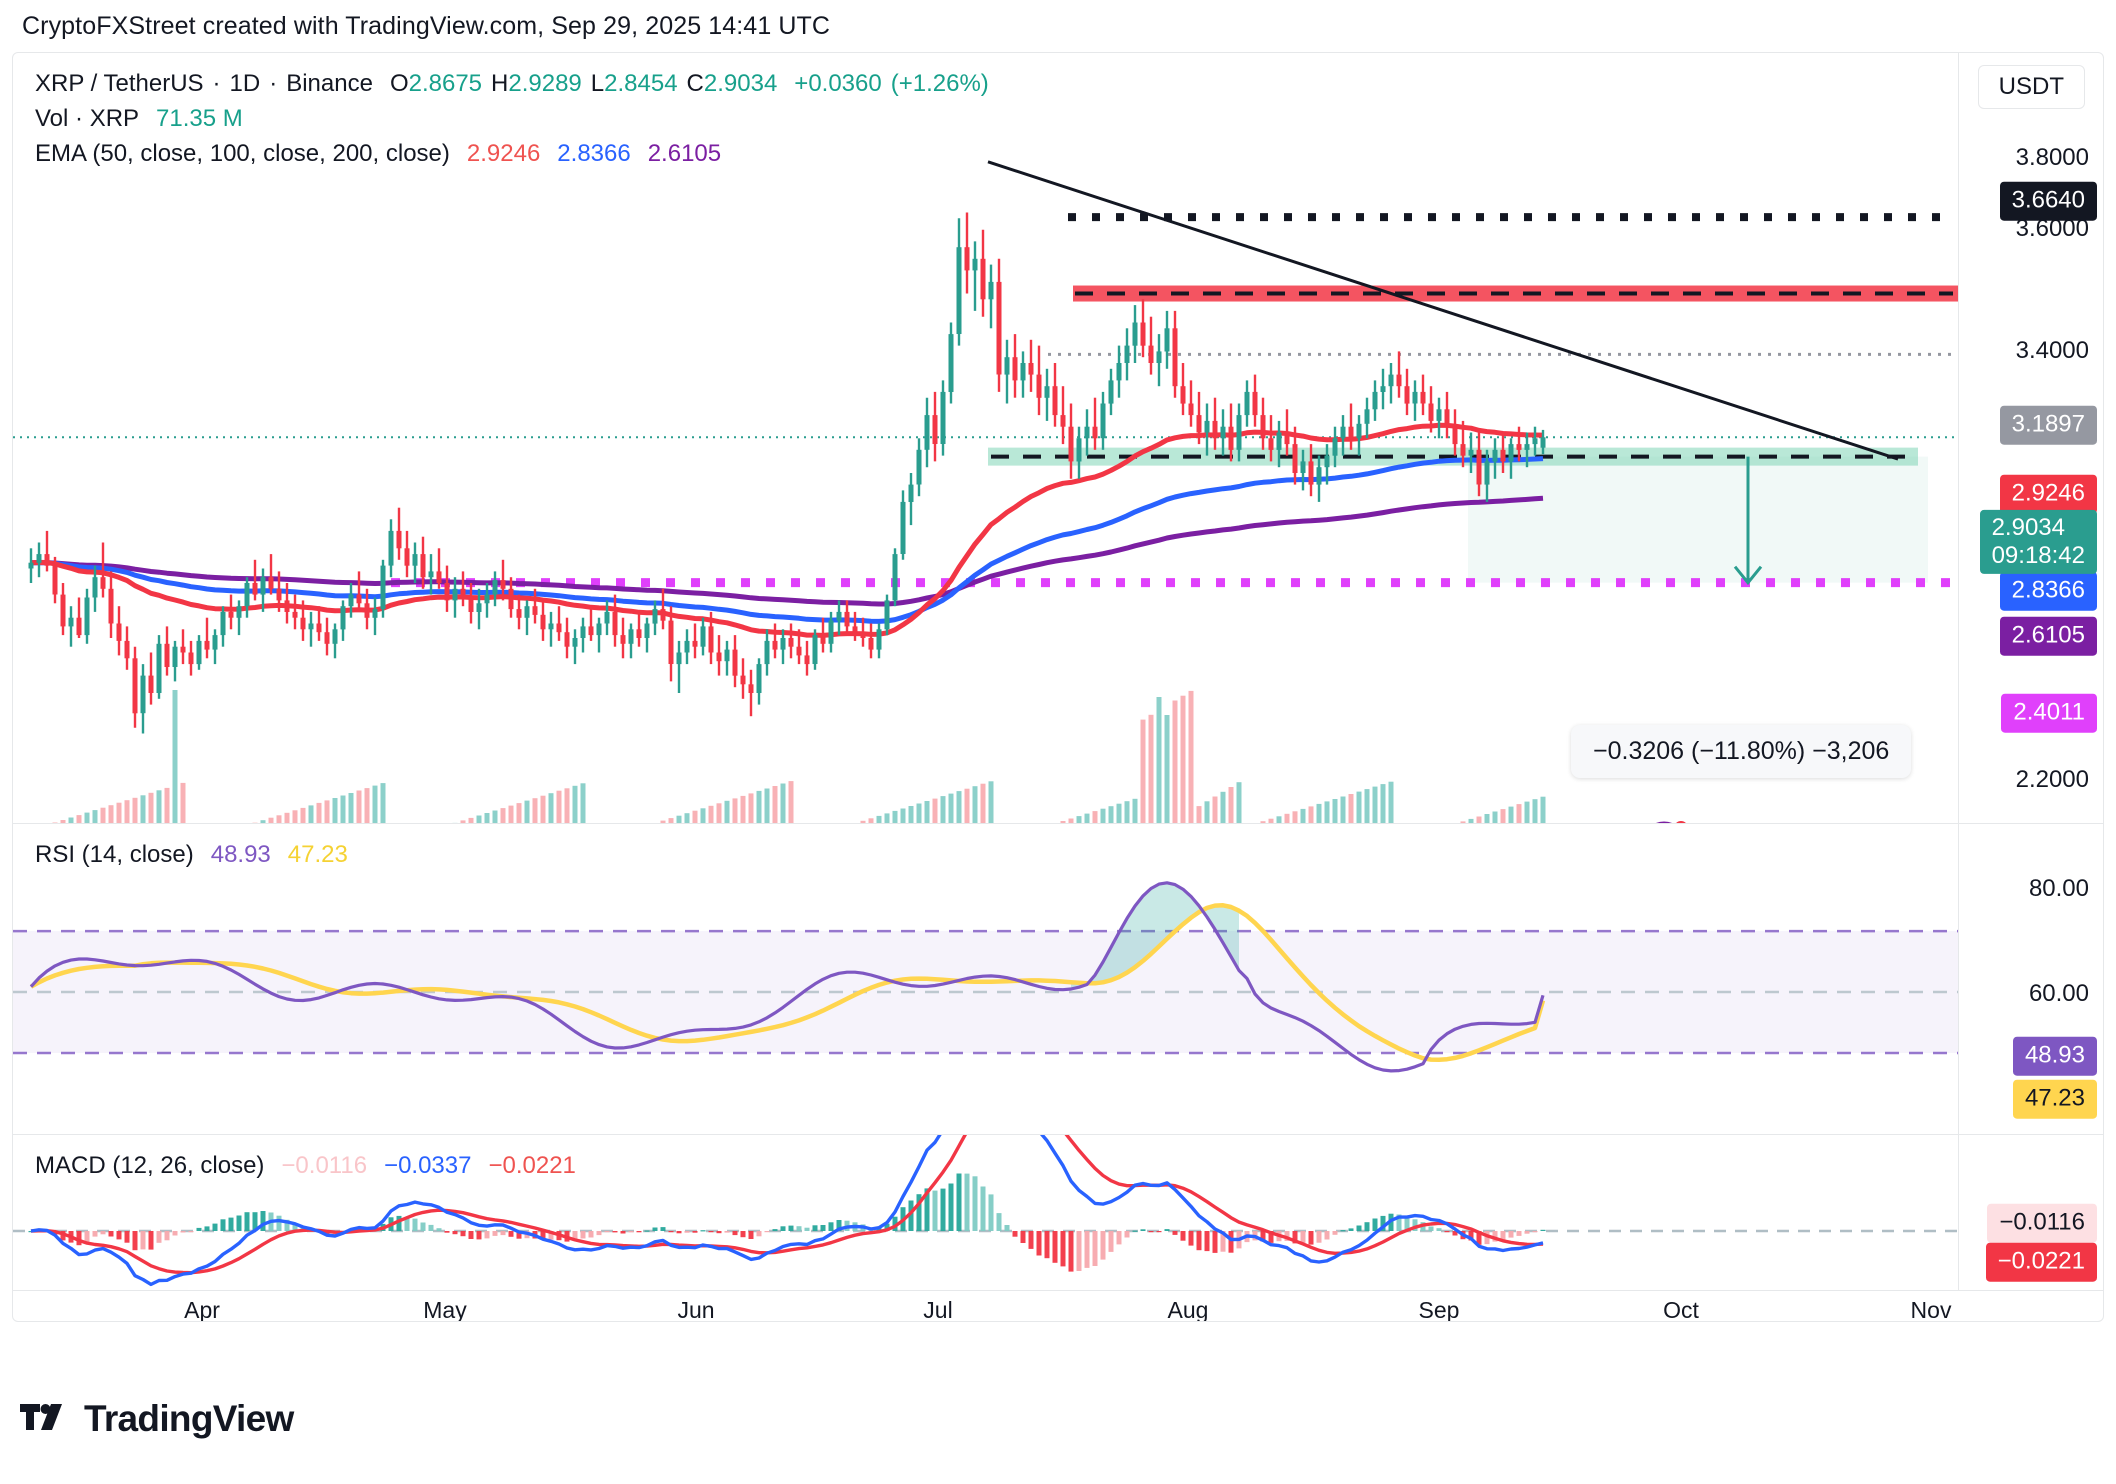 The image size is (2116, 1484). What do you see at coordinates (240, 854) in the screenshot?
I see `rsi-value: 48.93` at bounding box center [240, 854].